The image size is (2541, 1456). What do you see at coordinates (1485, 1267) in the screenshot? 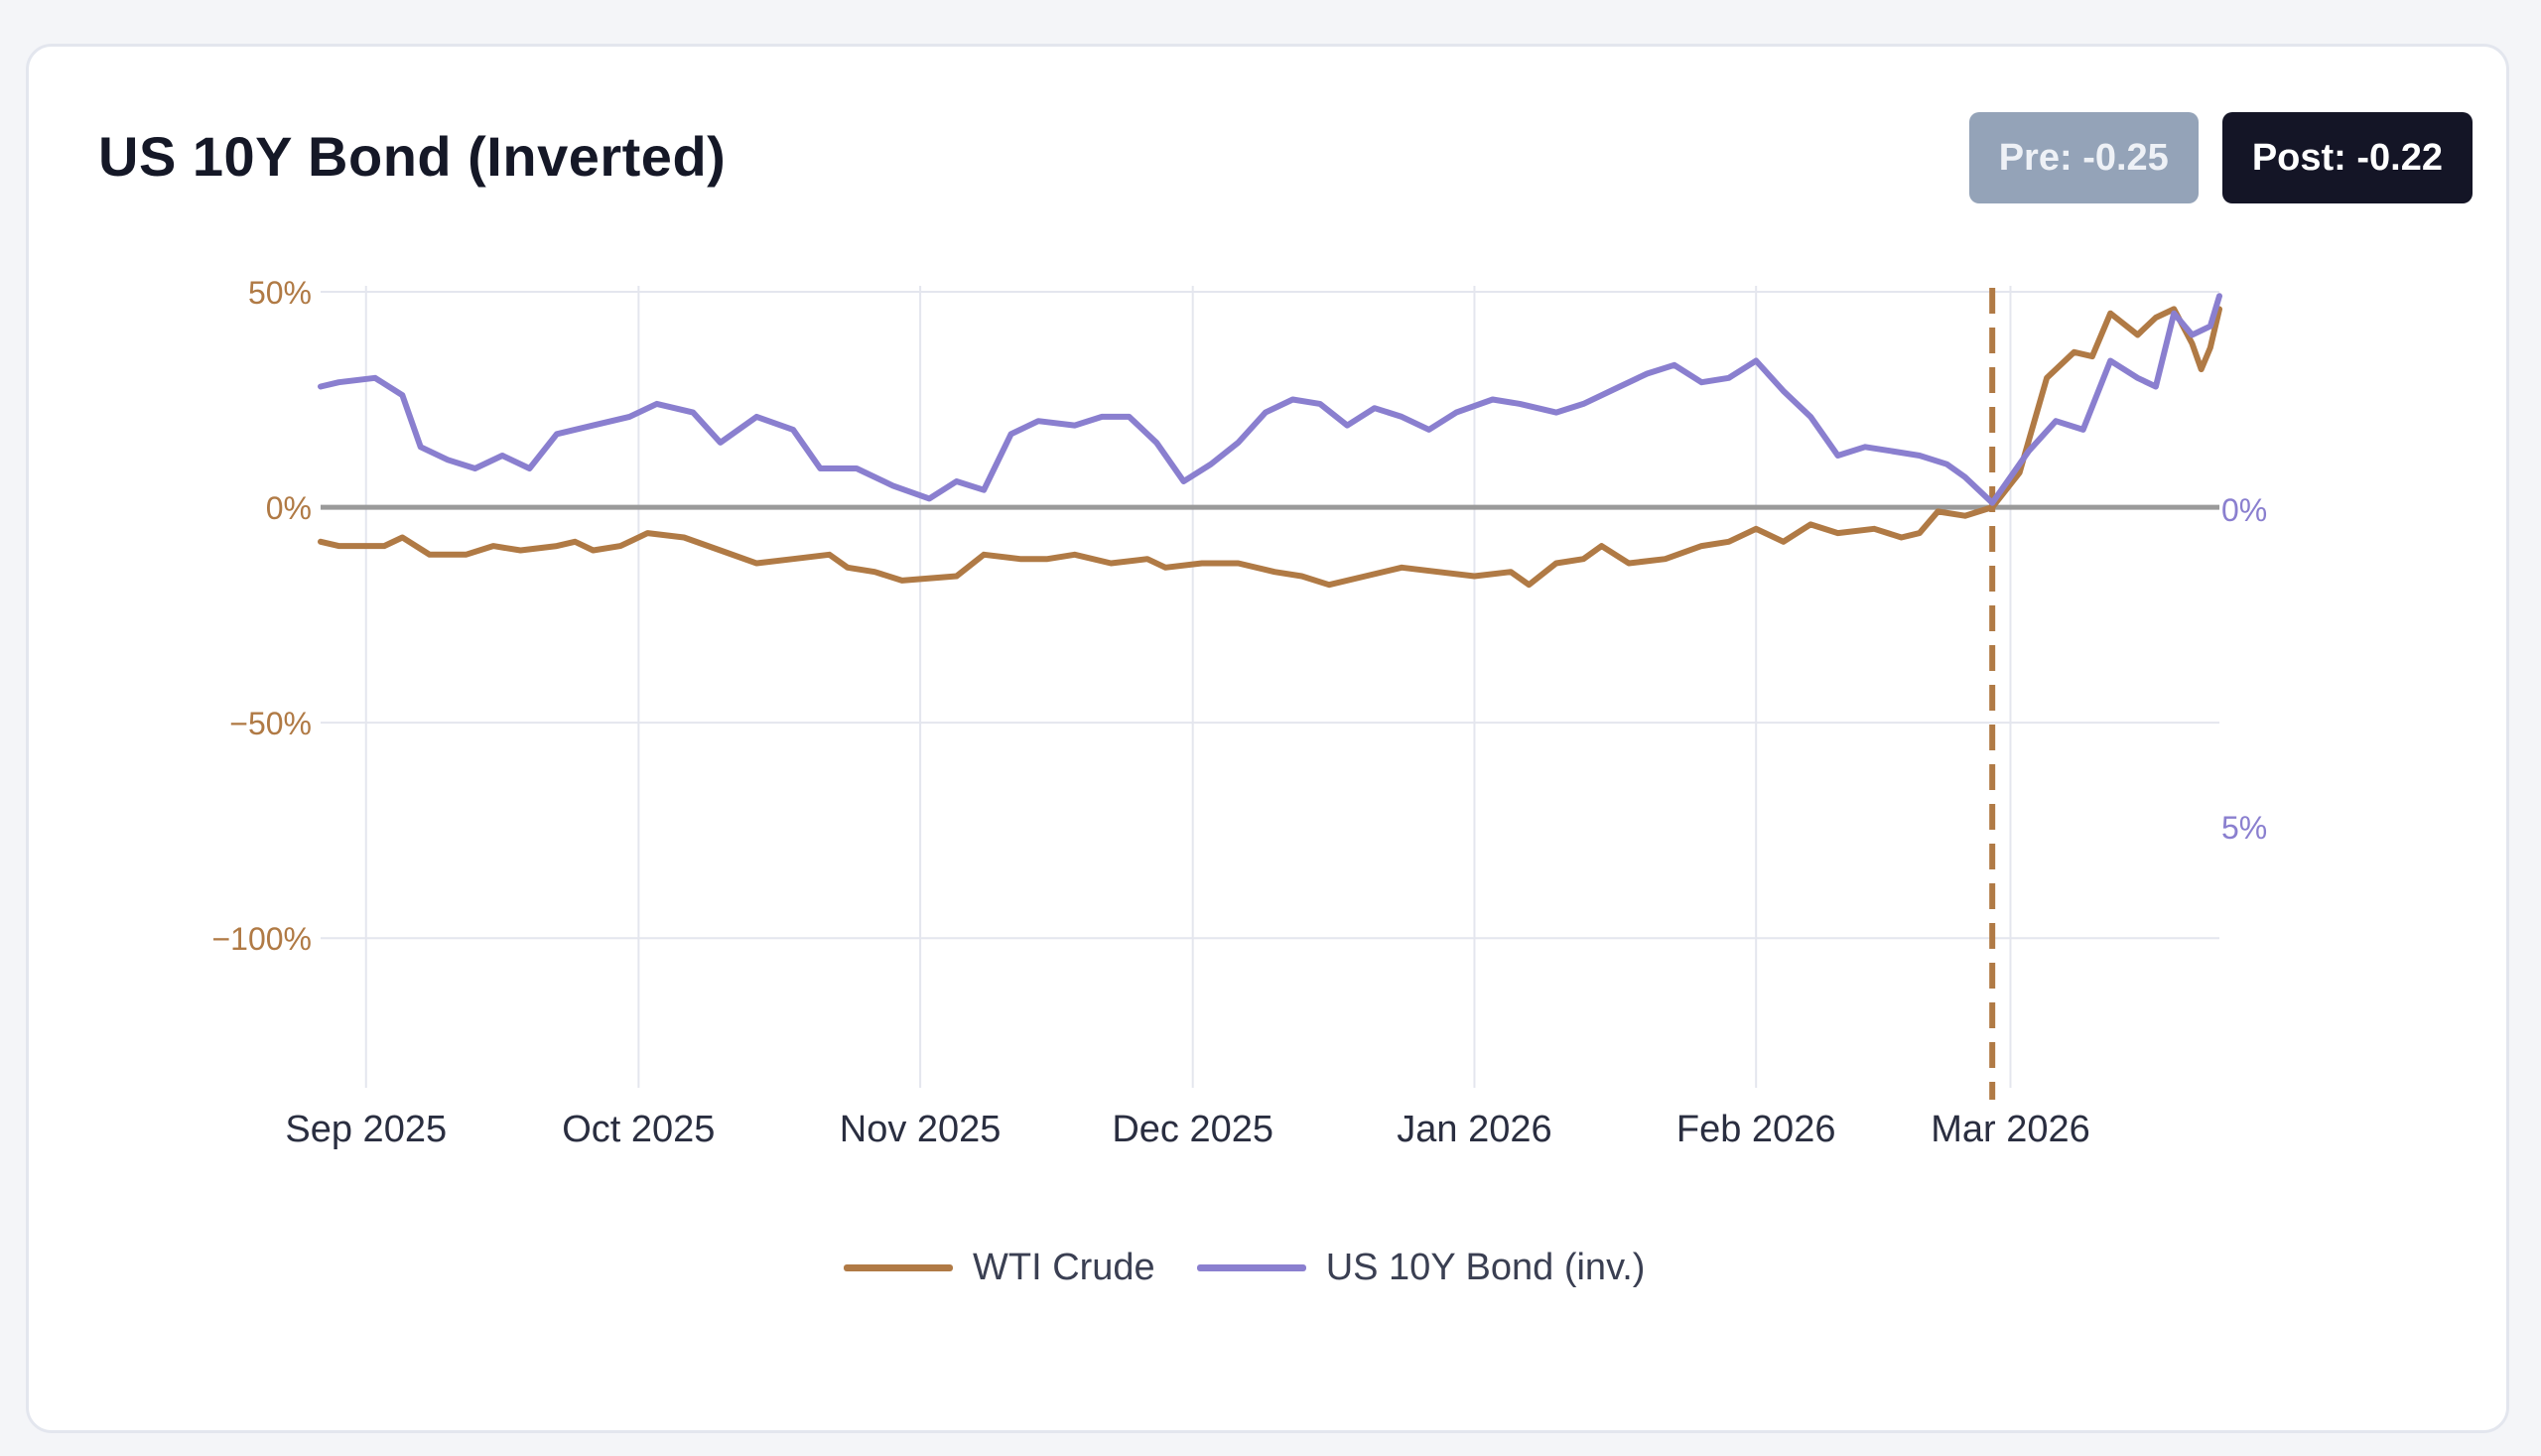
I see `legend-label: US 10Y Bond (inv.)` at bounding box center [1485, 1267].